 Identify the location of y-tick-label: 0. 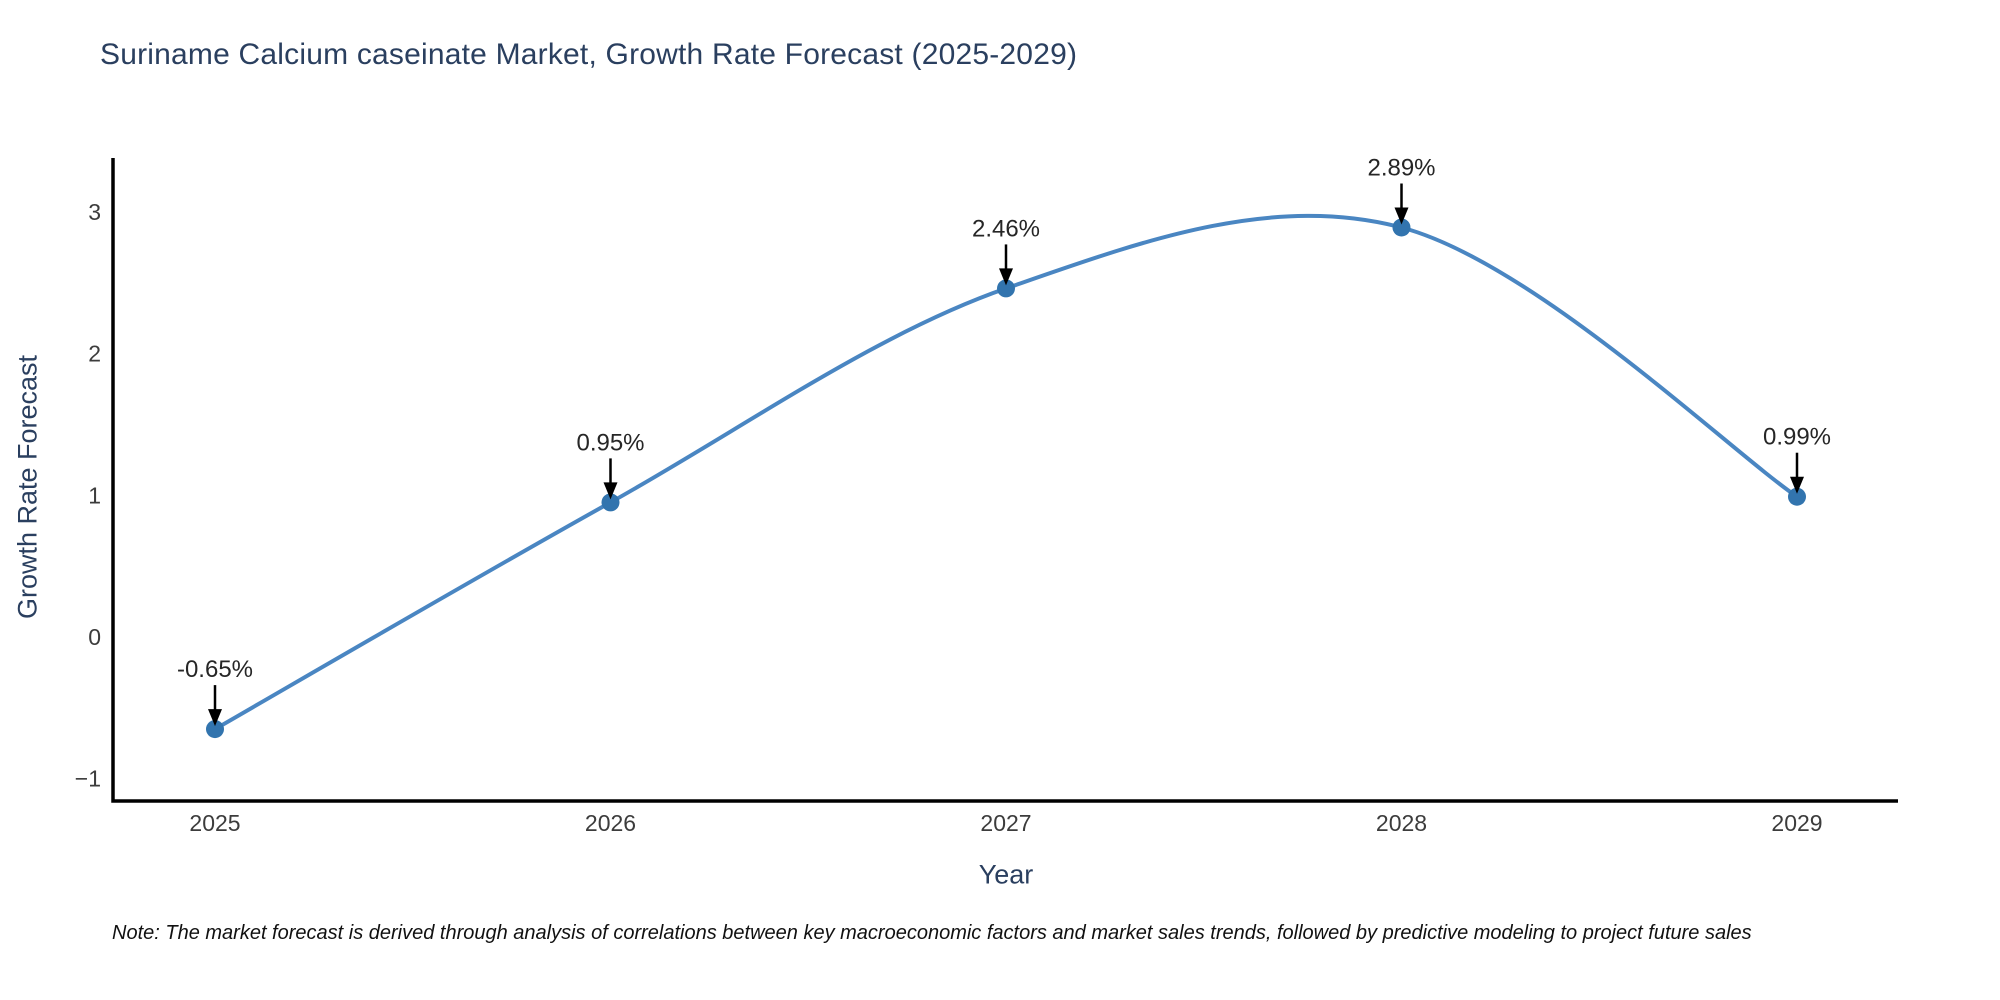
(94, 637).